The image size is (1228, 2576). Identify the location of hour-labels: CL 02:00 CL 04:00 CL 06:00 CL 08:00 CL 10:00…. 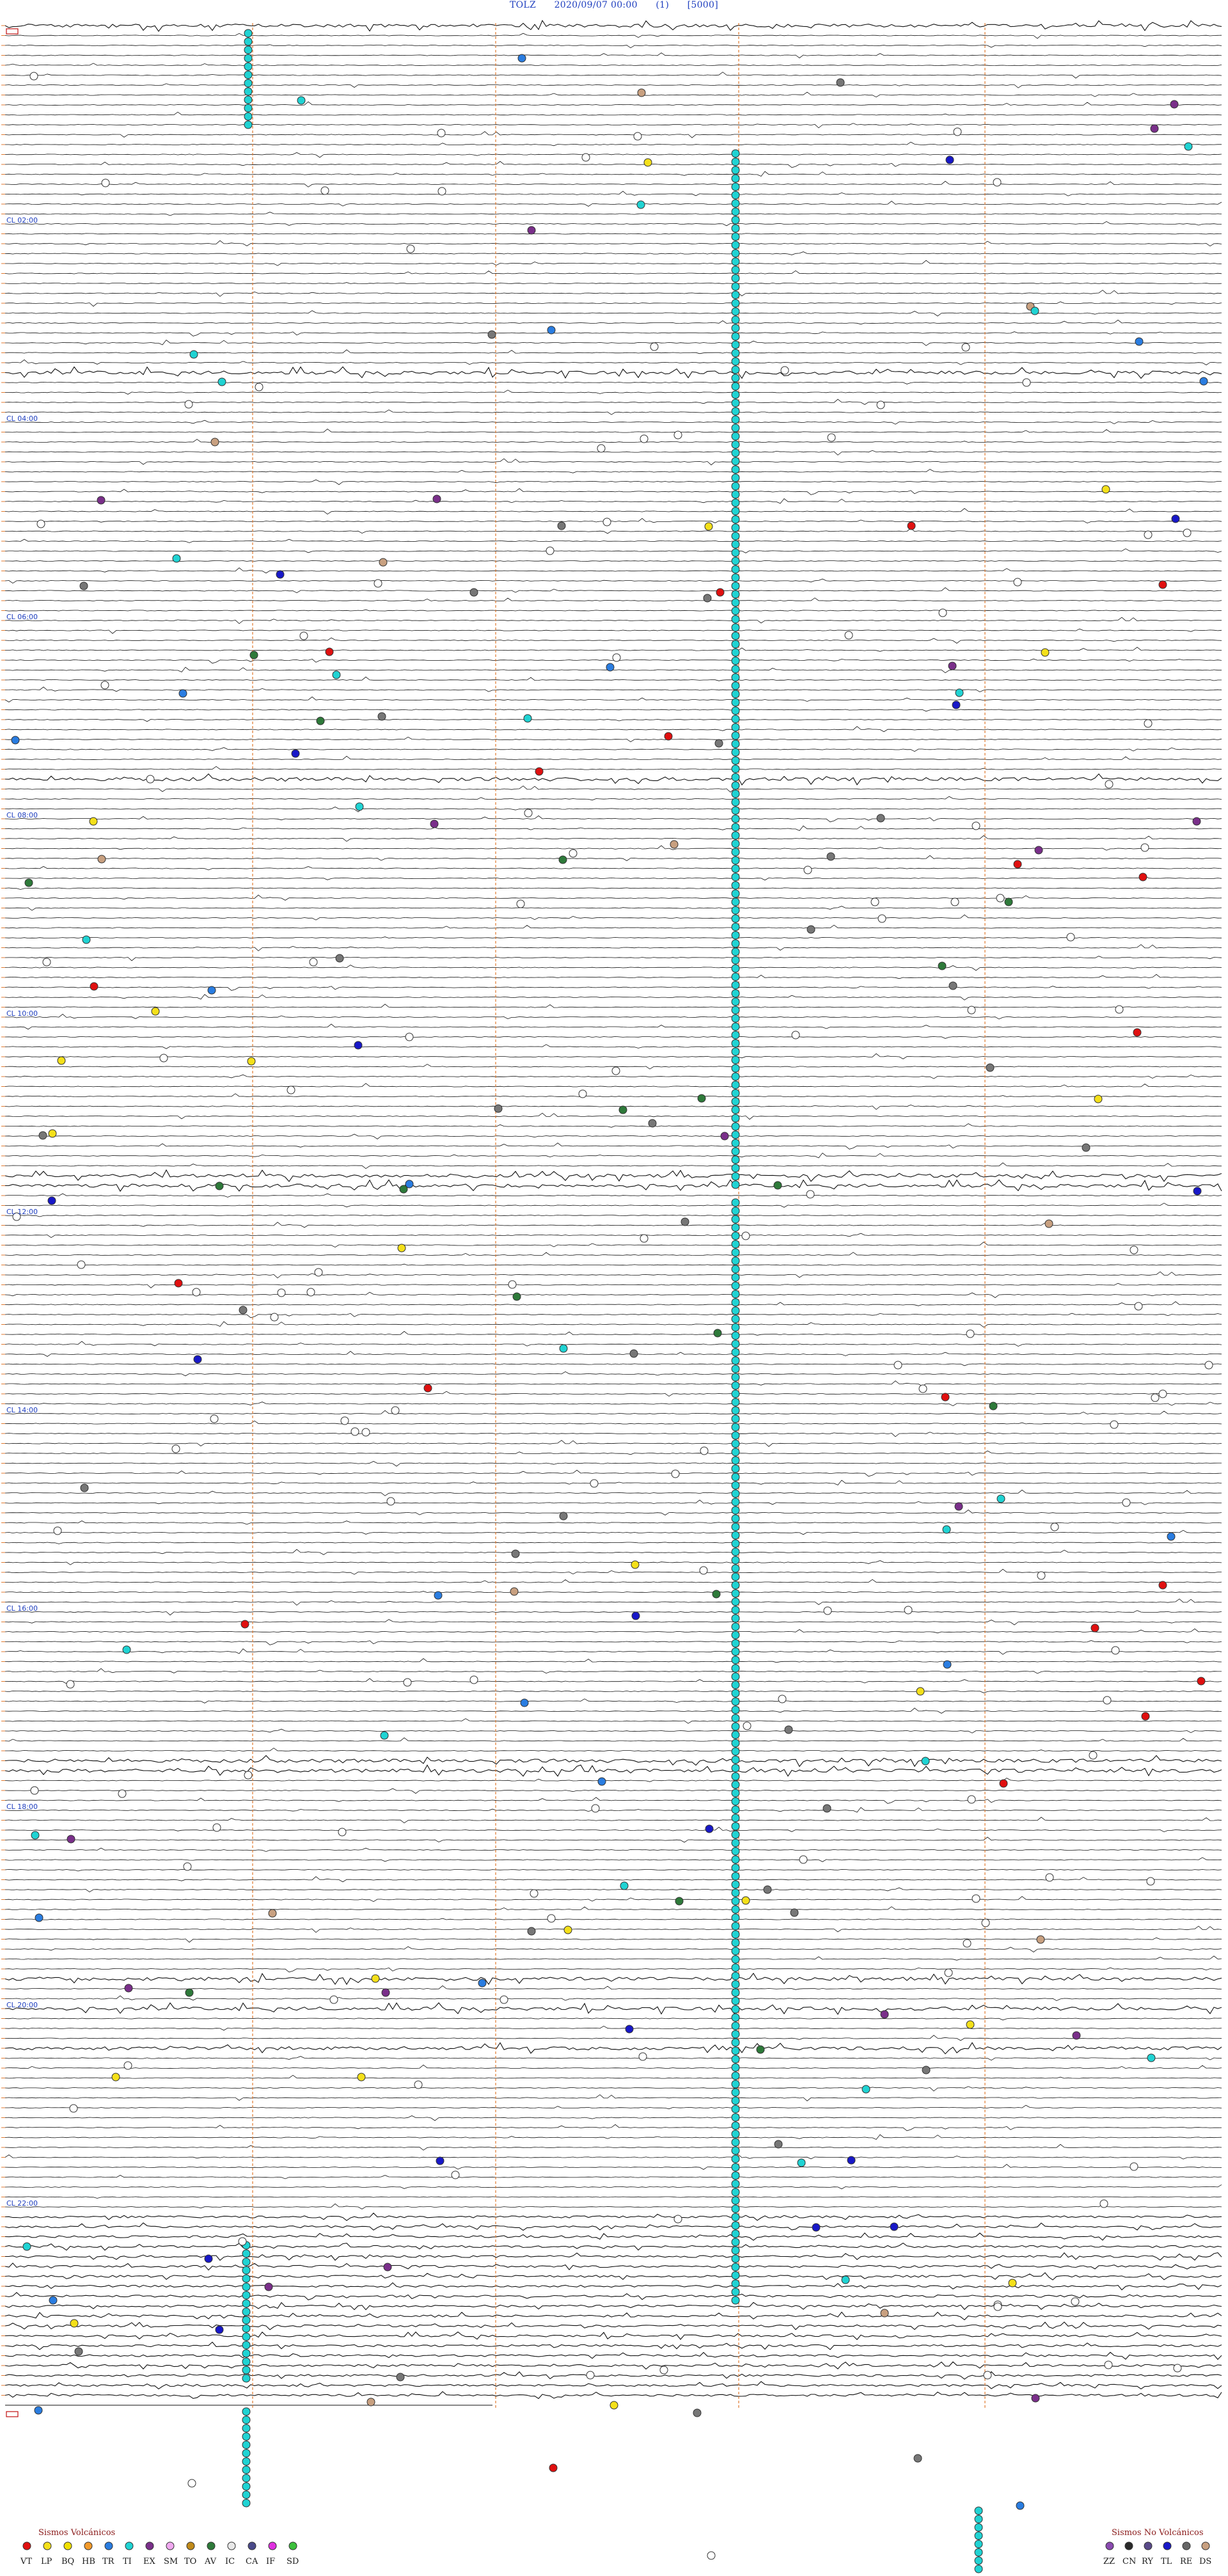
(22, 1222).